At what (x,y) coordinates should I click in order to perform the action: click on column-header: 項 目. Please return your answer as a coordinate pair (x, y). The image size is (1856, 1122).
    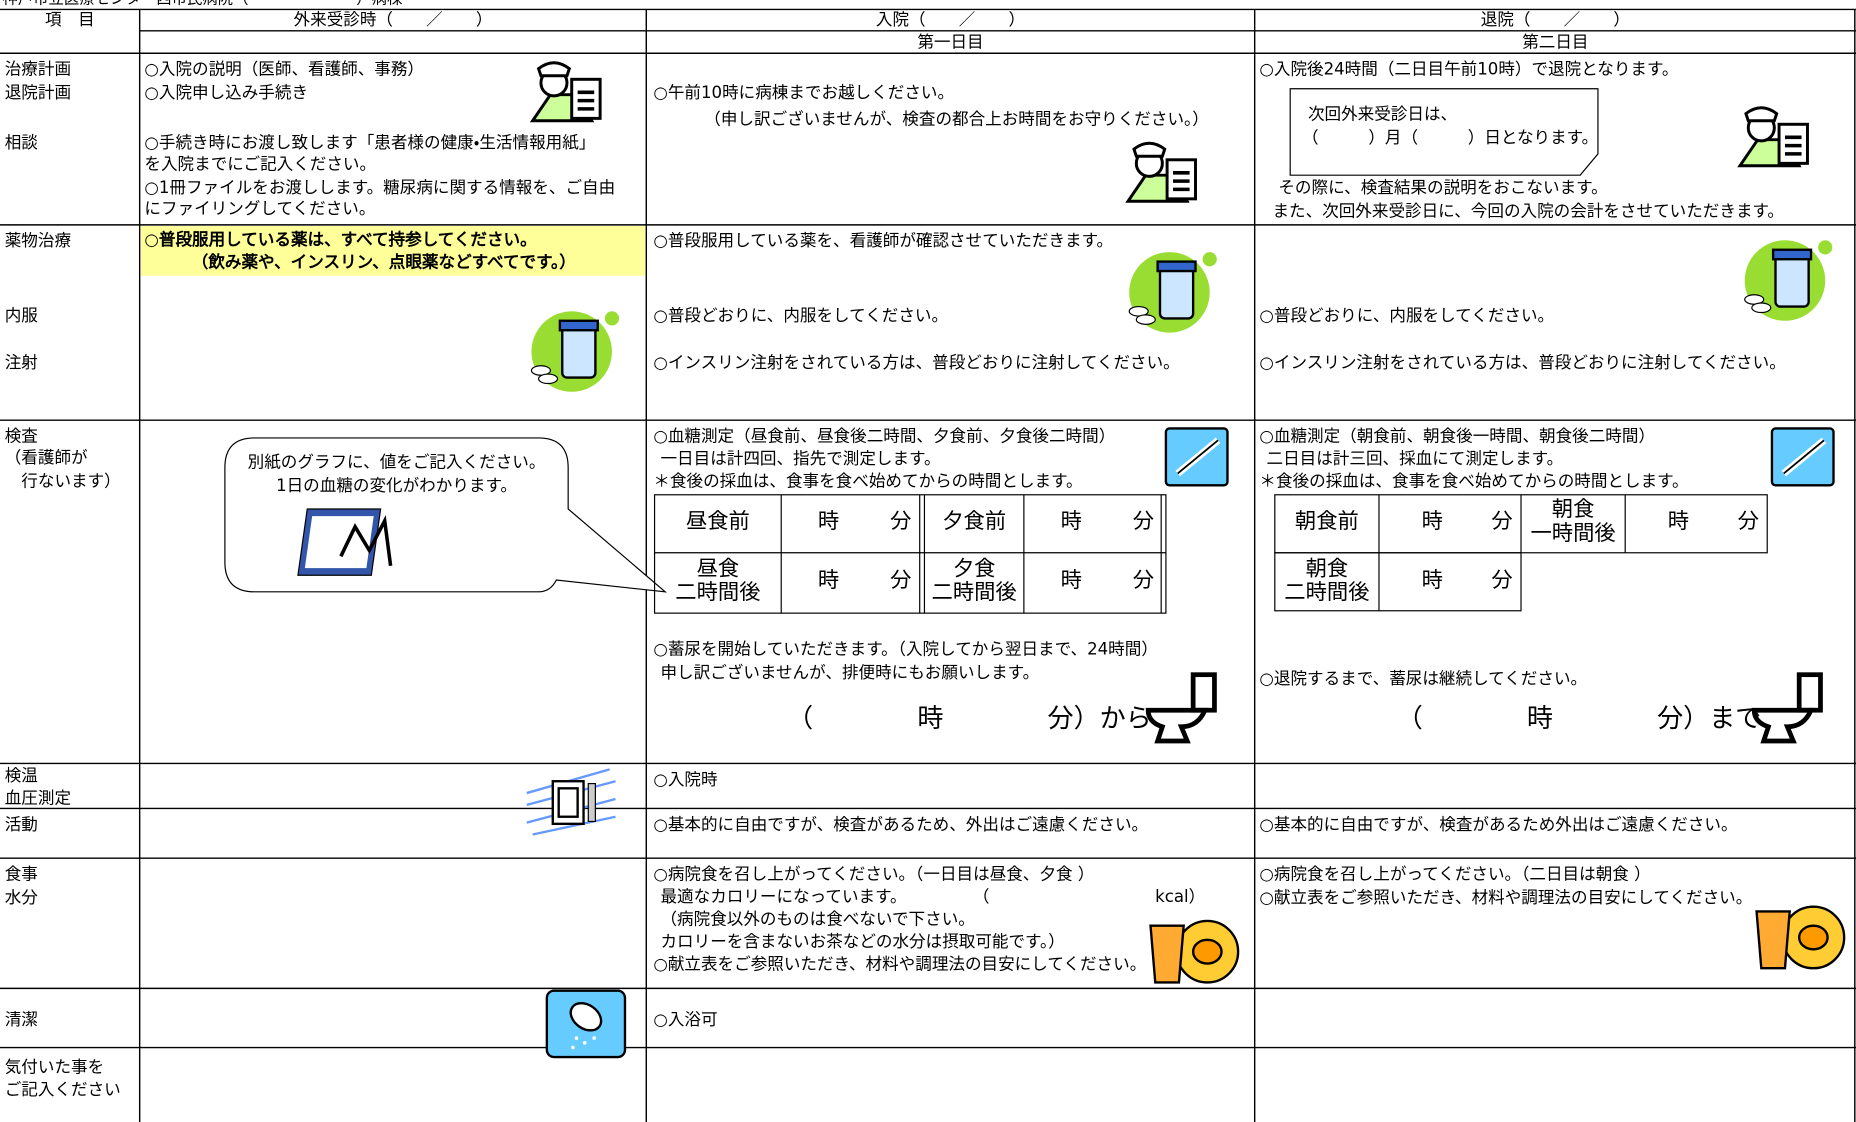
    Looking at the image, I should click on (69, 20).